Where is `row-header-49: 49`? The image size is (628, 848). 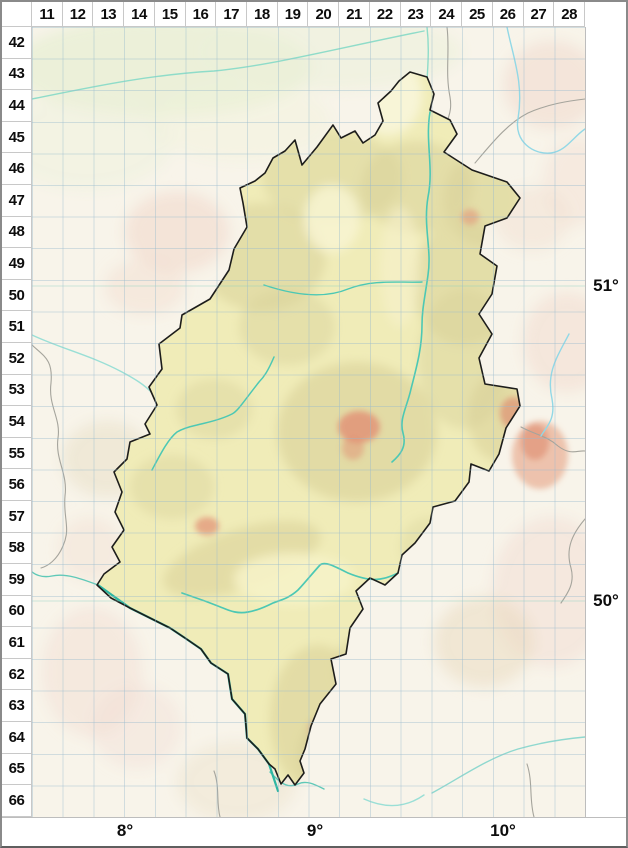
row-header-49: 49 is located at coordinates (16, 264).